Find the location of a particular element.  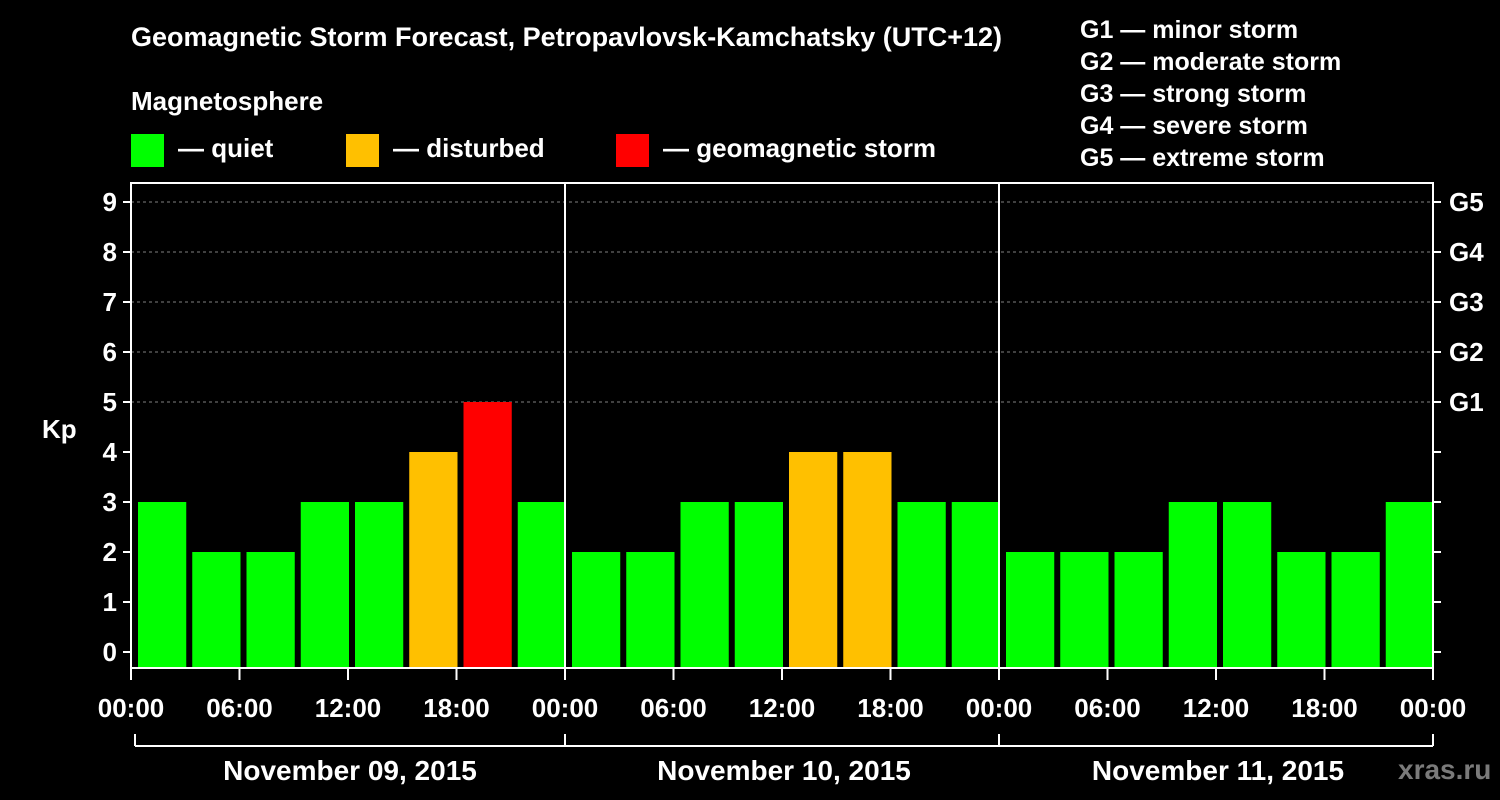

legend-label-quiet: — quiet is located at coordinates (226, 148).